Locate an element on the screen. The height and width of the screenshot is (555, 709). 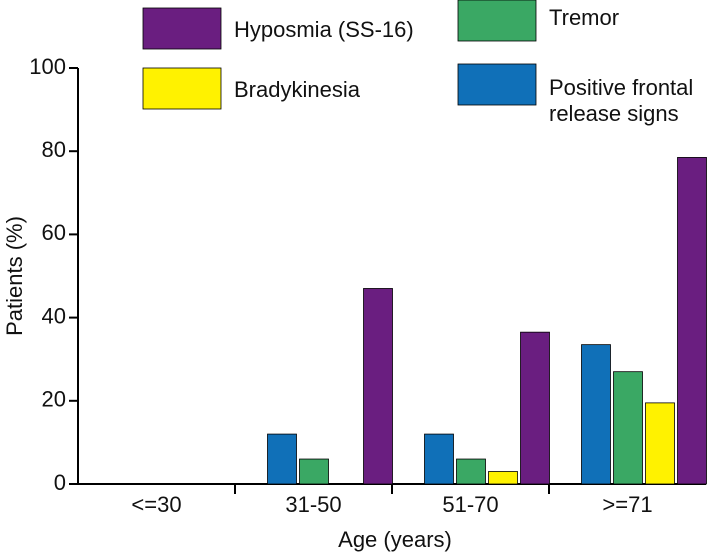
x-tick-label: 51-70 is located at coordinates (470, 504).